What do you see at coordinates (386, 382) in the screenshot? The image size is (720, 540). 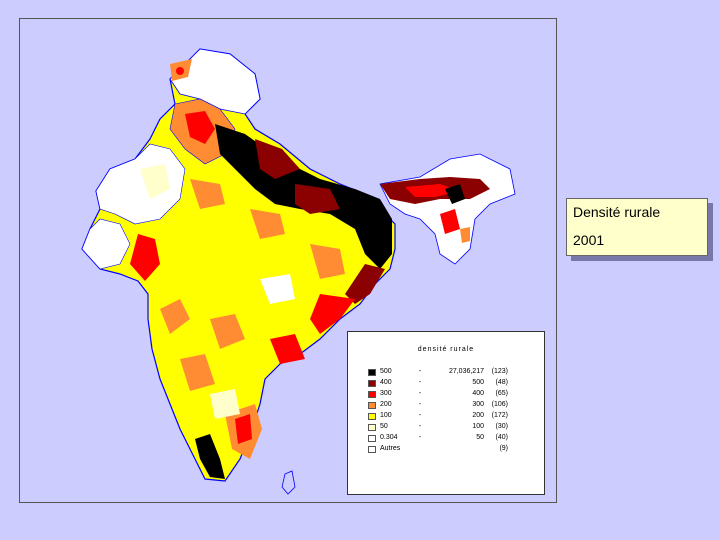 I see `legend-low: 400` at bounding box center [386, 382].